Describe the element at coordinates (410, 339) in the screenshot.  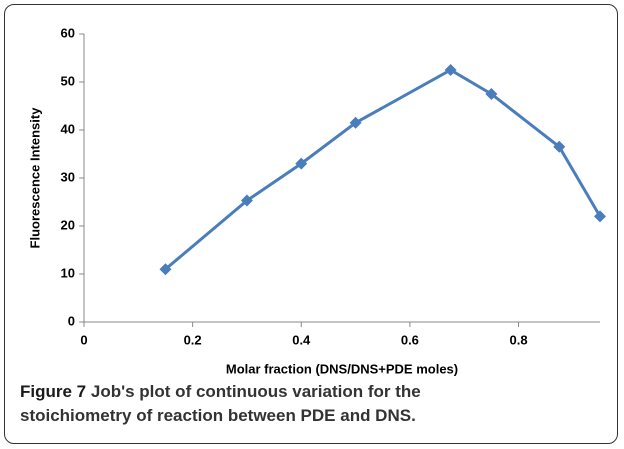
I see `x-tick-label: 0.6` at that location.